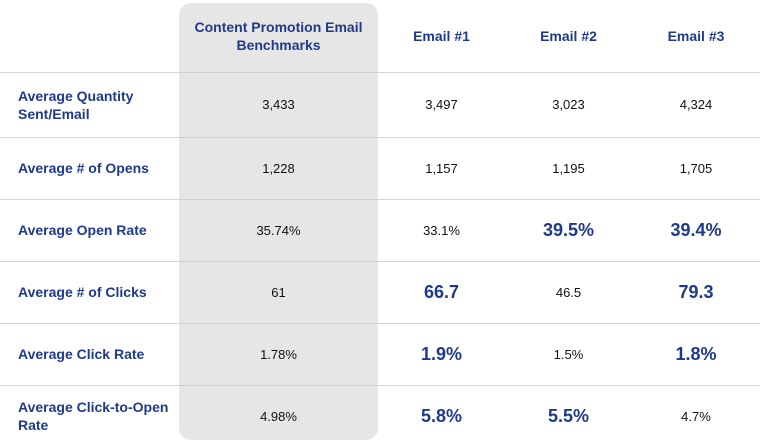 The width and height of the screenshot is (760, 447). What do you see at coordinates (696, 167) in the screenshot?
I see `email-3-value: 1,705` at bounding box center [696, 167].